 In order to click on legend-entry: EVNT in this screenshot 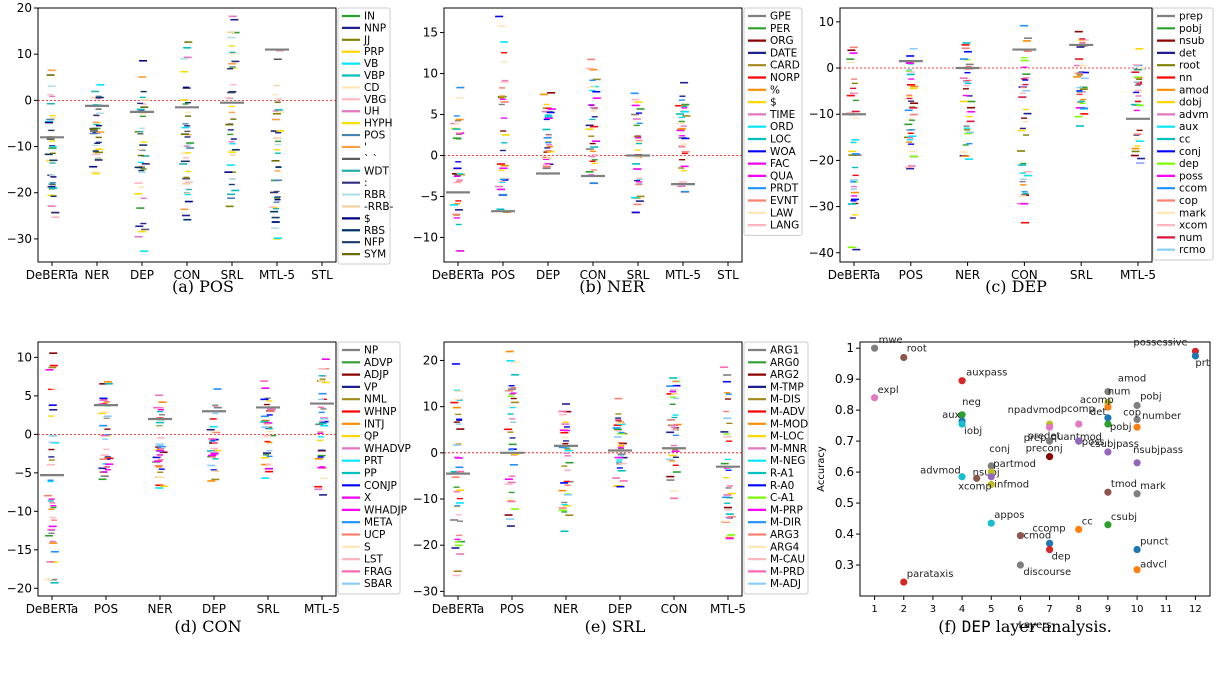, I will do `click(784, 201)`.